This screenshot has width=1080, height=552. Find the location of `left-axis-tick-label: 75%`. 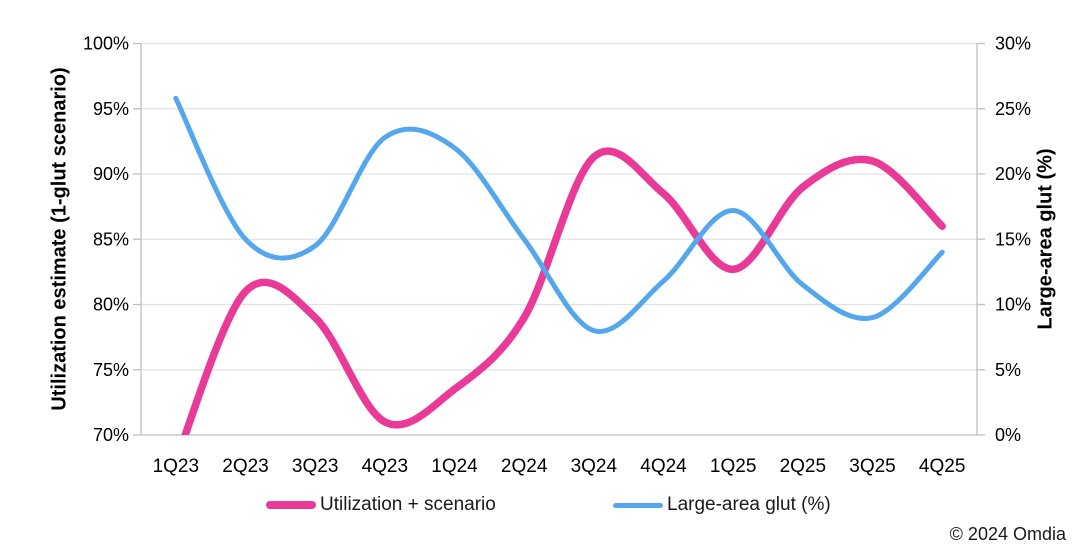

left-axis-tick-label: 75% is located at coordinates (111, 370).